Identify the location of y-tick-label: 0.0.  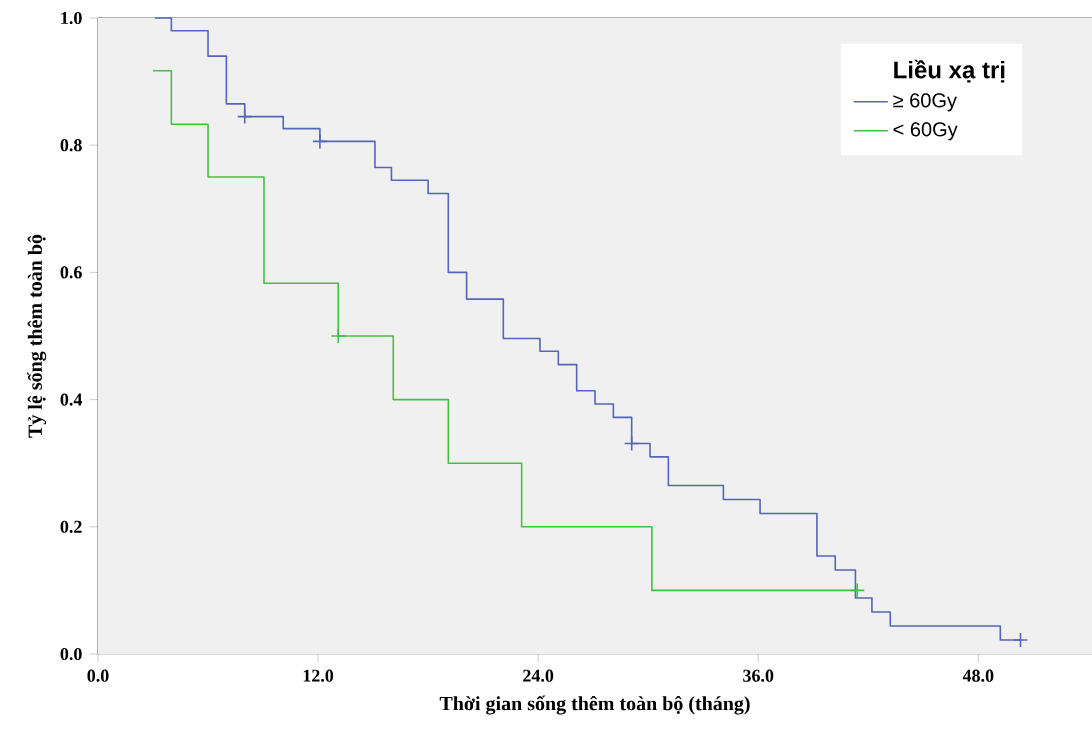
(71, 654).